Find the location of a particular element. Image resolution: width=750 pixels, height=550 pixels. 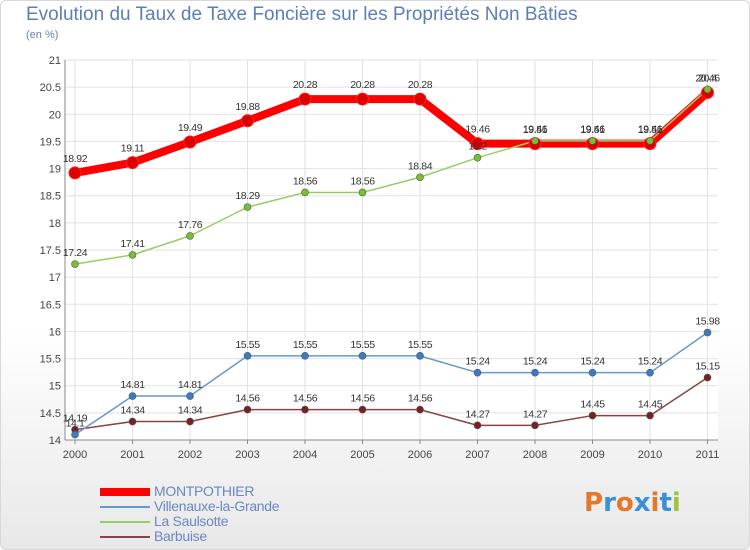

y-tick-label: 18.5 is located at coordinates (50, 197).